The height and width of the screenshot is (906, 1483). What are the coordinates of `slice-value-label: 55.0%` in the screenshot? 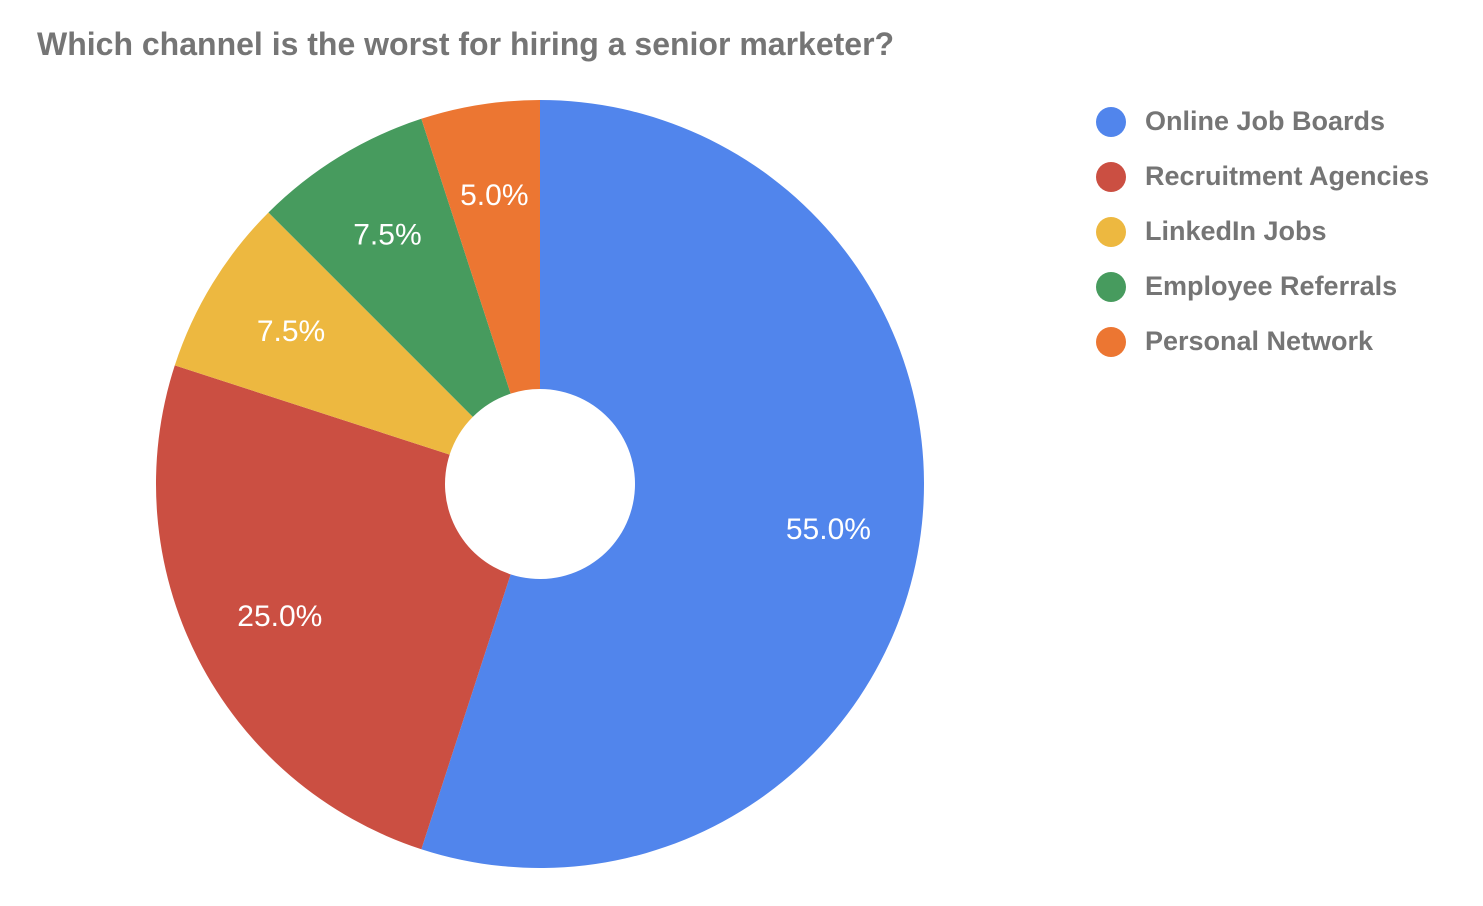 It's located at (828, 529).